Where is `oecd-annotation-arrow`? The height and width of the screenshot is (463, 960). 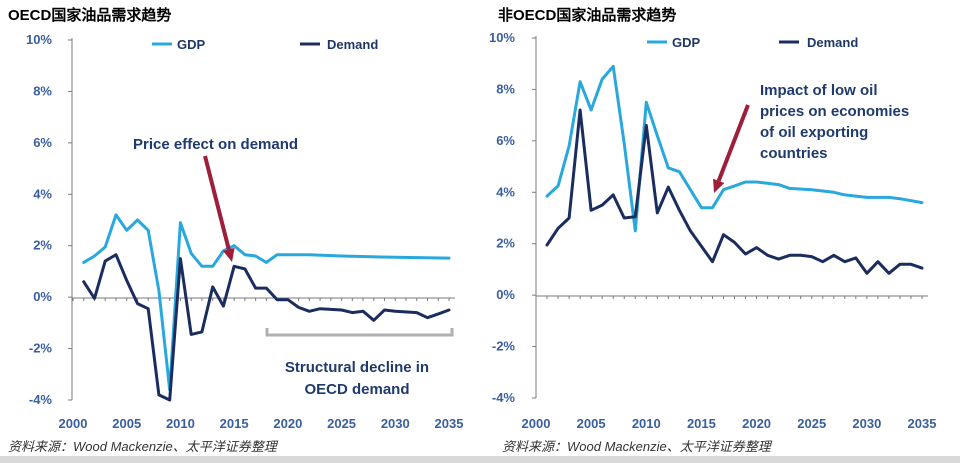 oecd-annotation-arrow is located at coordinates (217, 202).